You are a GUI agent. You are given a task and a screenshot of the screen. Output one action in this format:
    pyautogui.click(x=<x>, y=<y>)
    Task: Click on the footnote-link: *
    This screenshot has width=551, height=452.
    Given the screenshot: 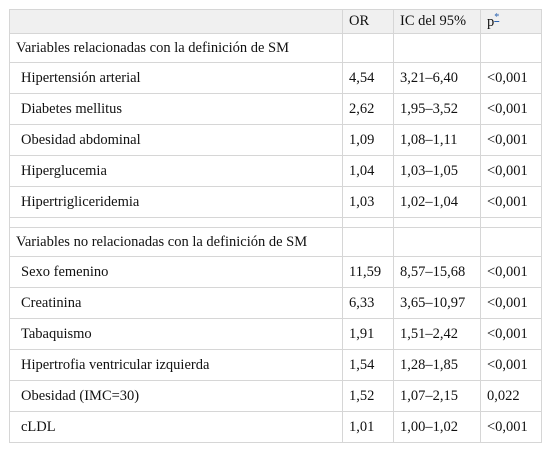 What is the action you would take?
    pyautogui.click(x=497, y=17)
    